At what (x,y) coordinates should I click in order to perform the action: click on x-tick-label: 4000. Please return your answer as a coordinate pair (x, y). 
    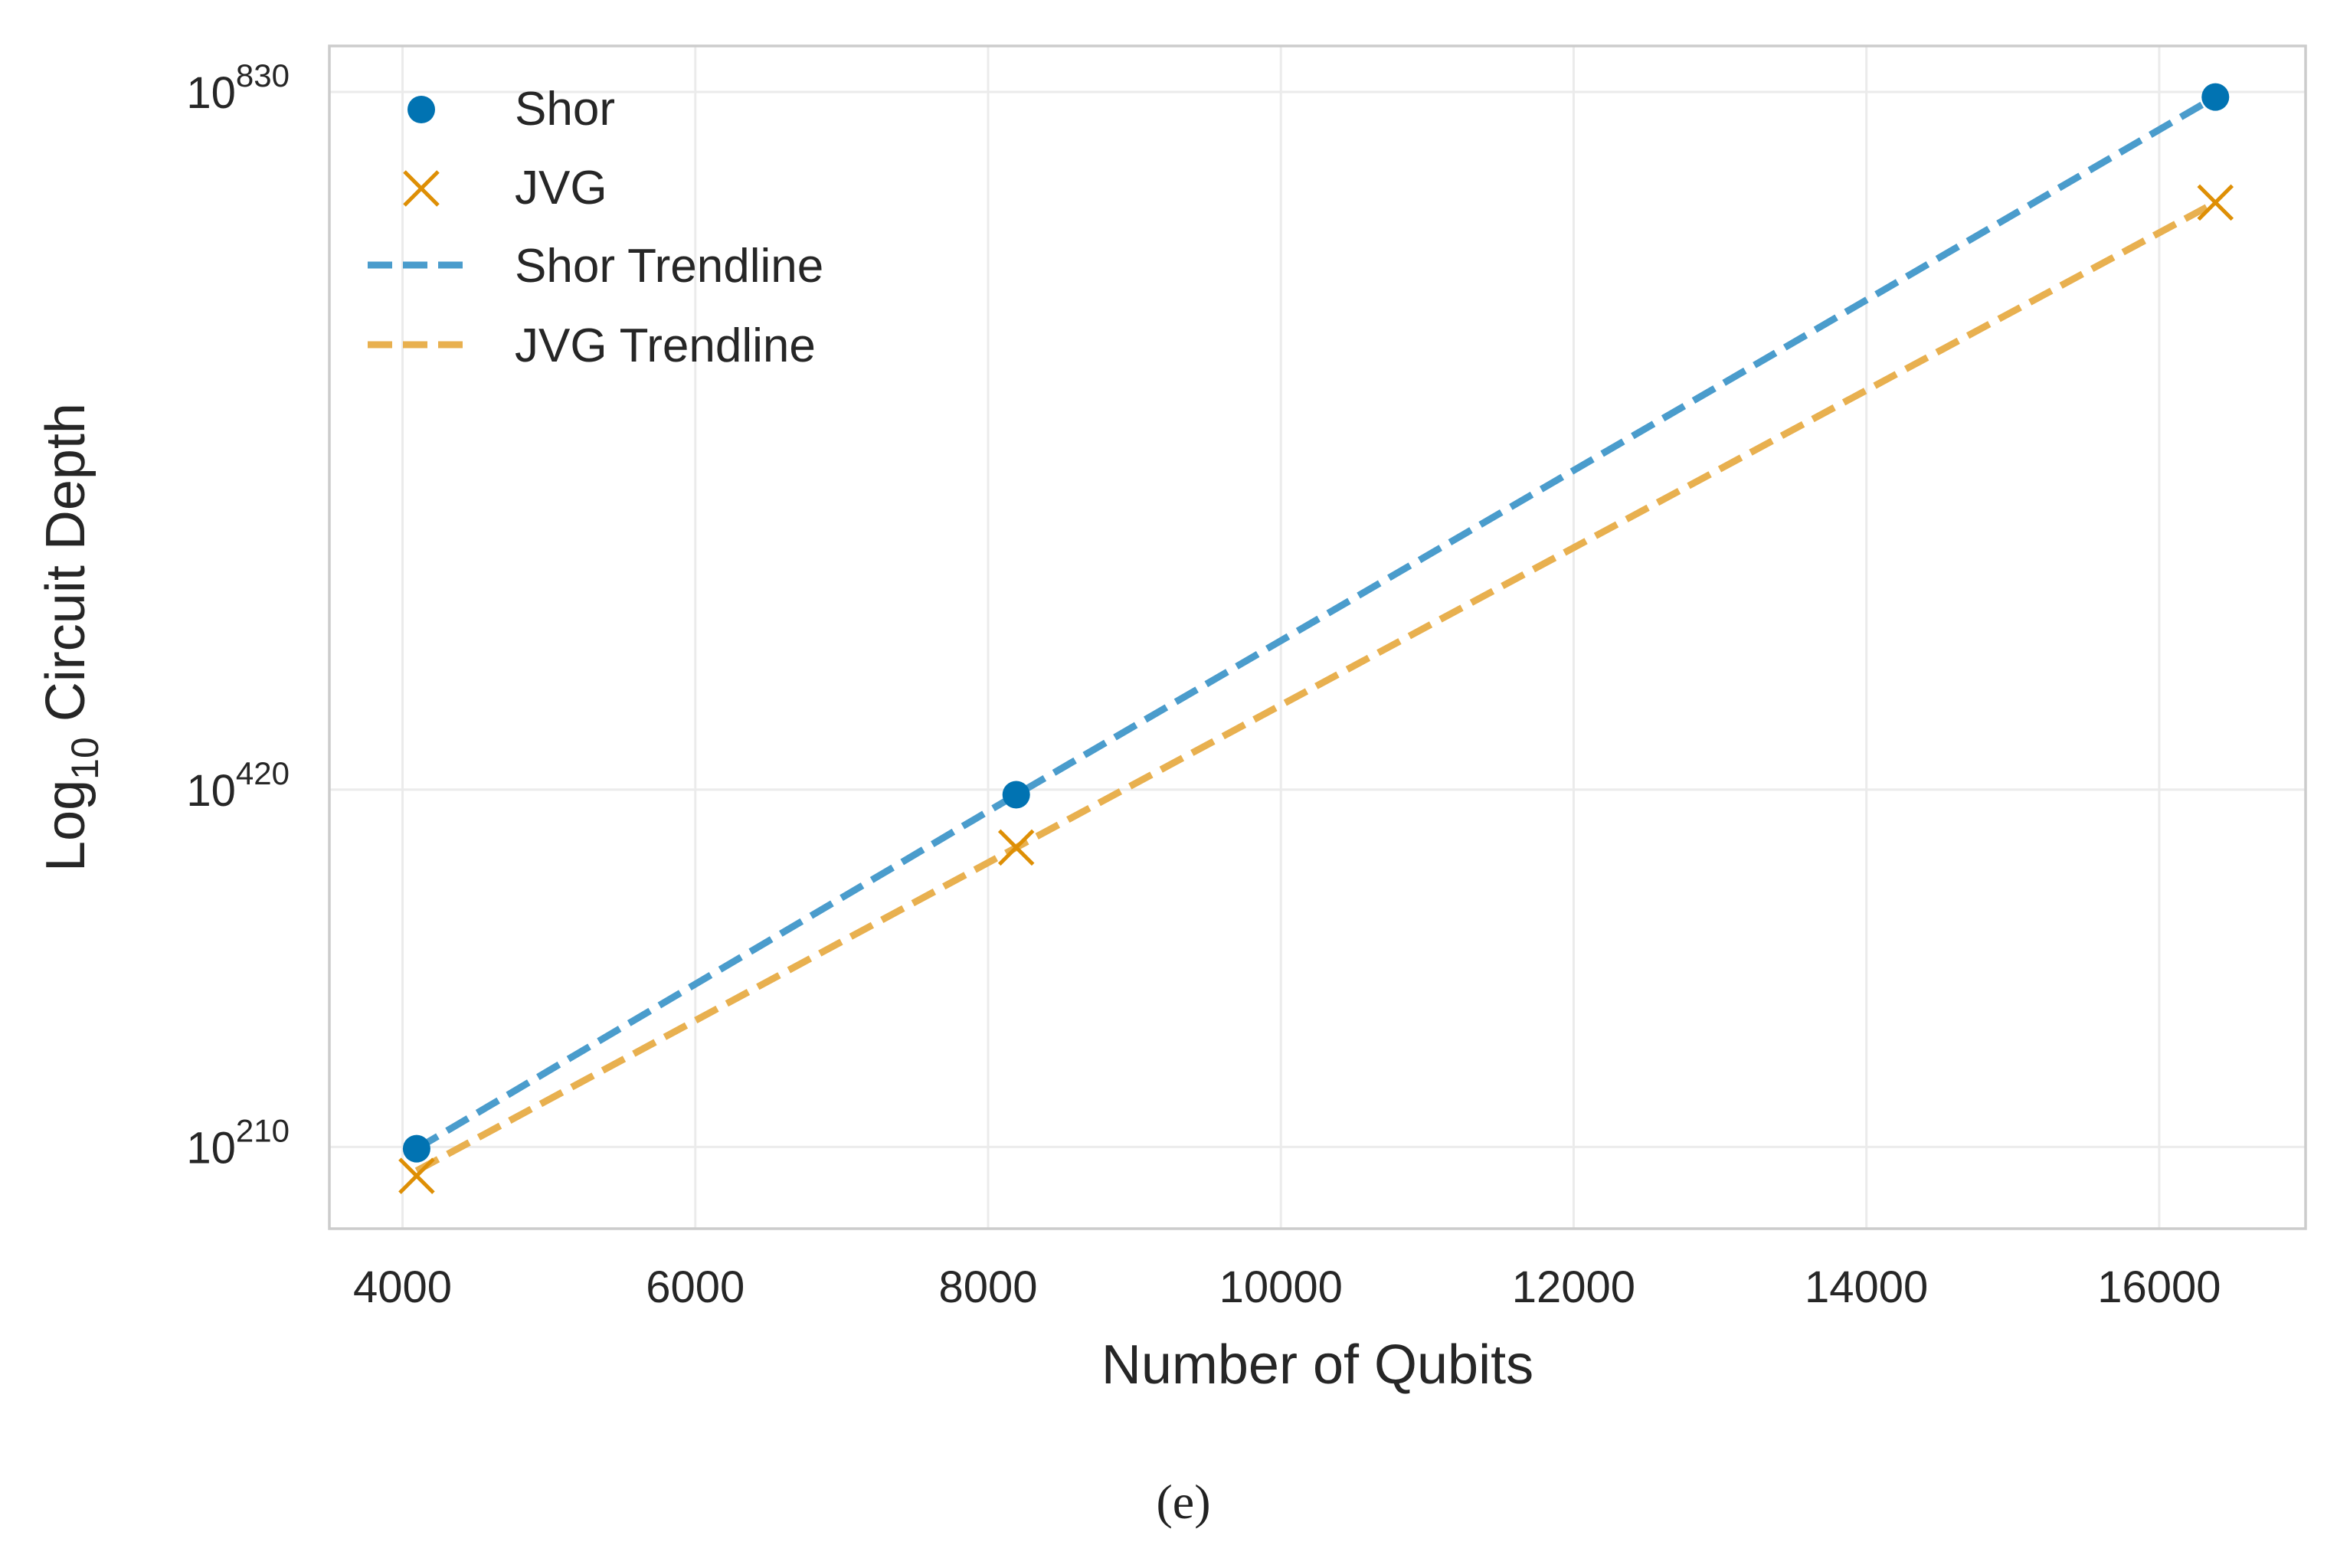
    Looking at the image, I should click on (402, 1287).